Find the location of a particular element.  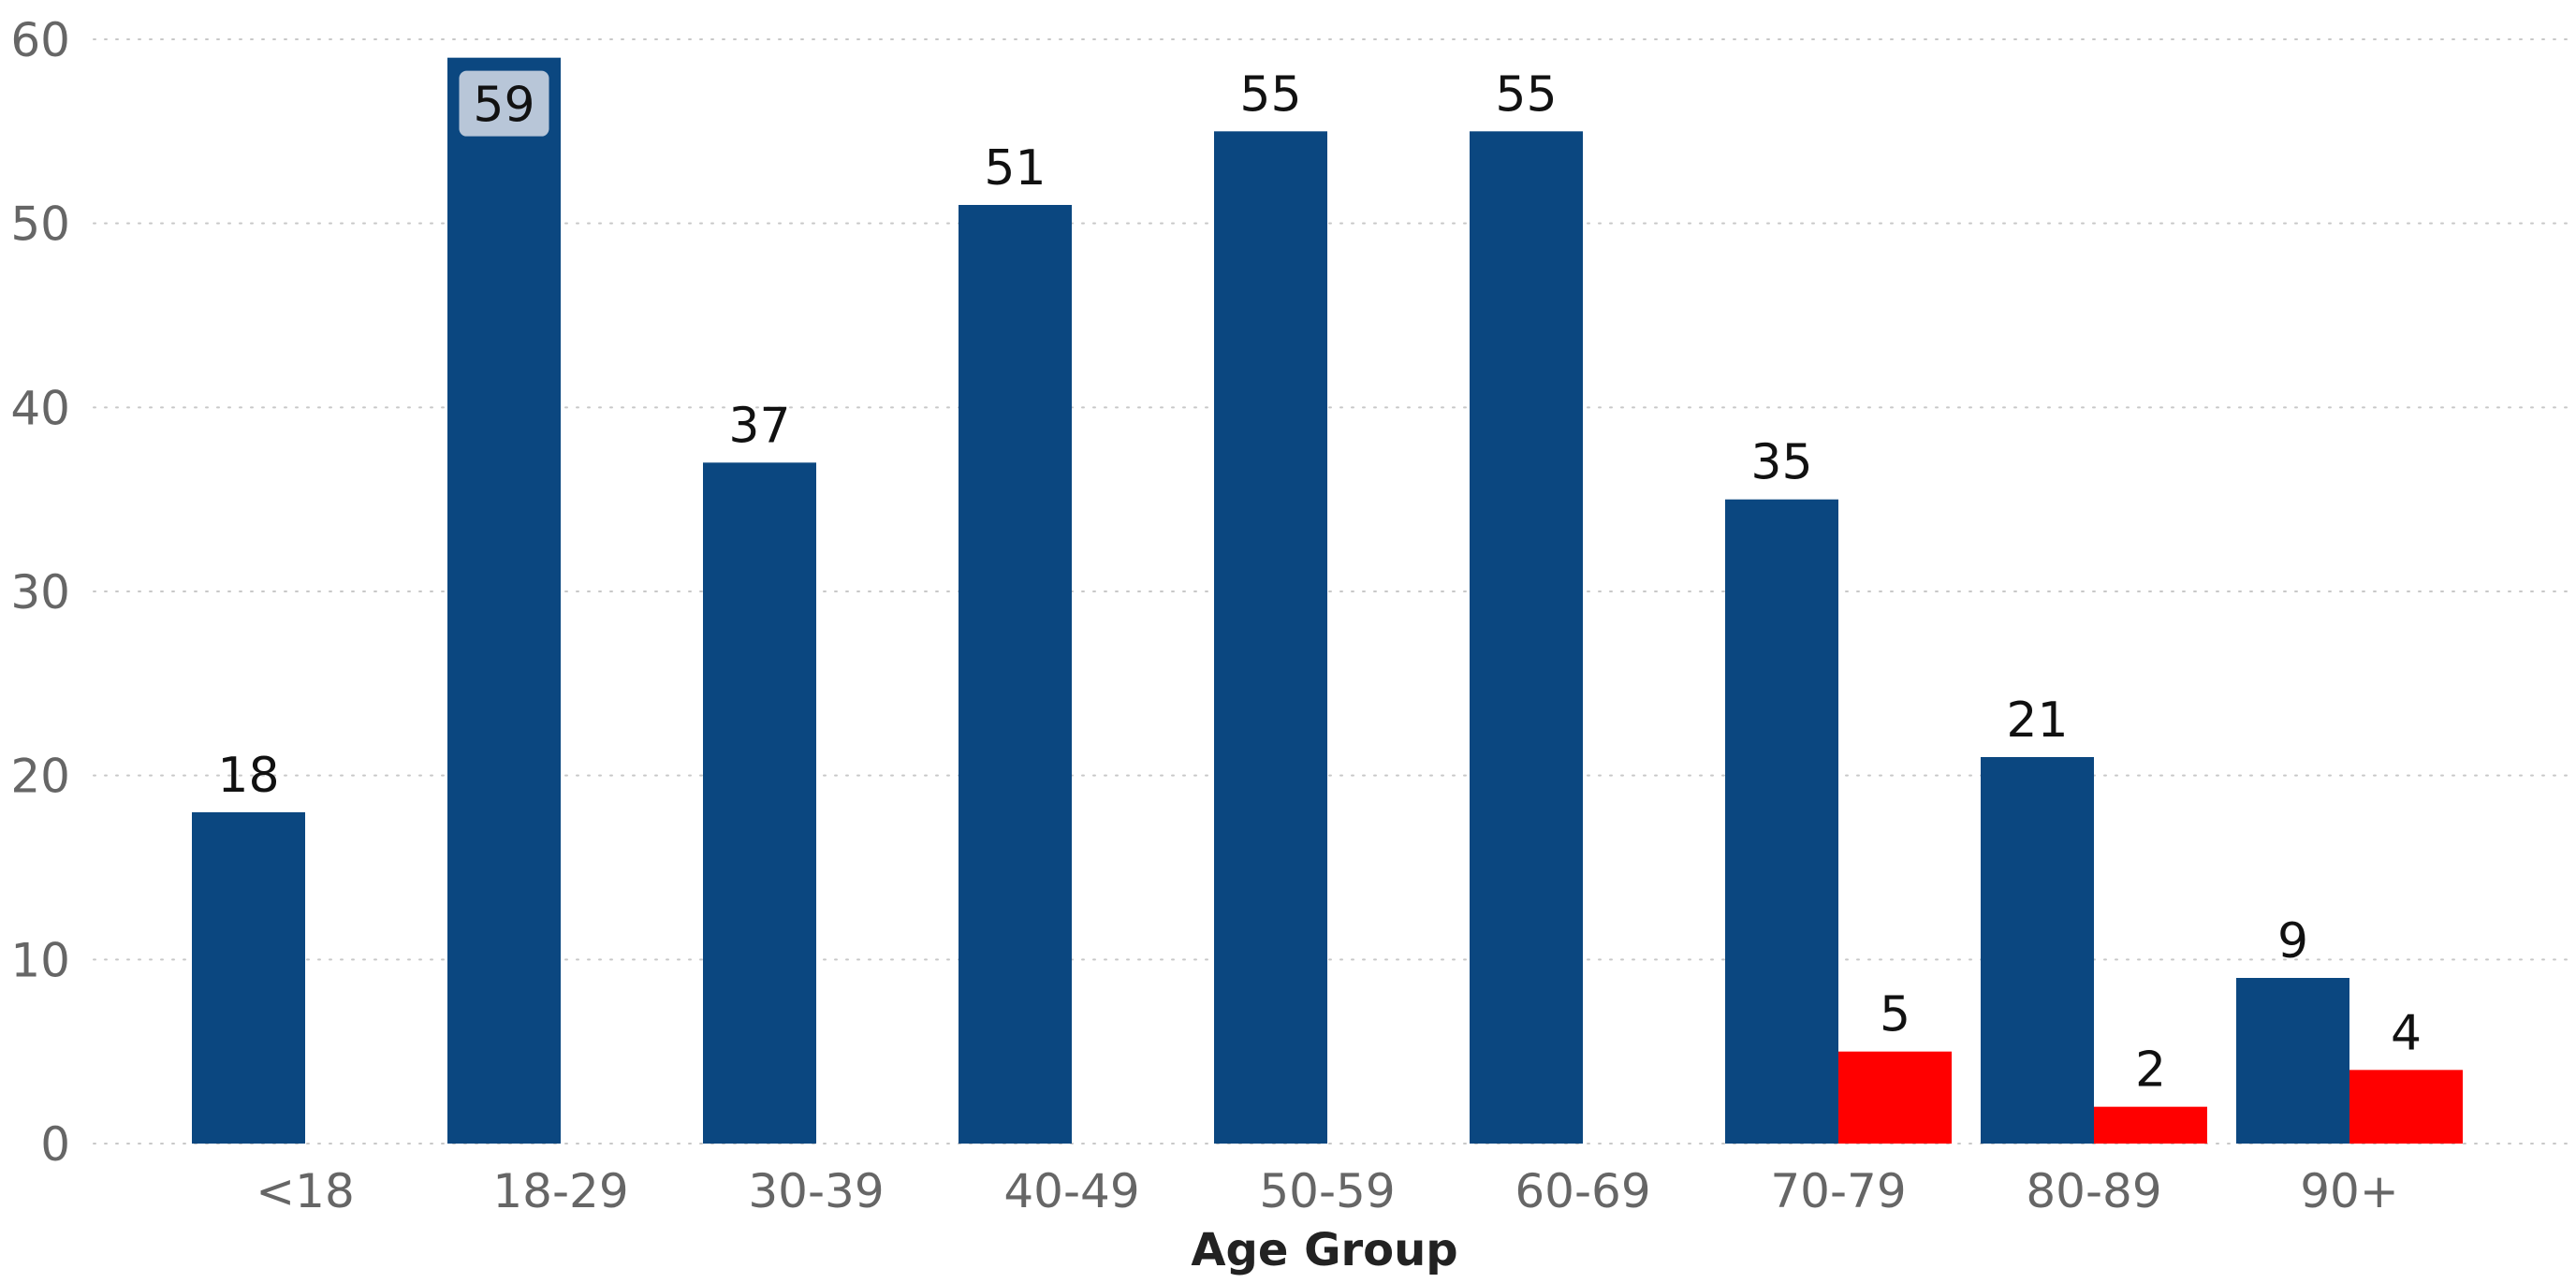

value-label: 18 is located at coordinates (248, 776).